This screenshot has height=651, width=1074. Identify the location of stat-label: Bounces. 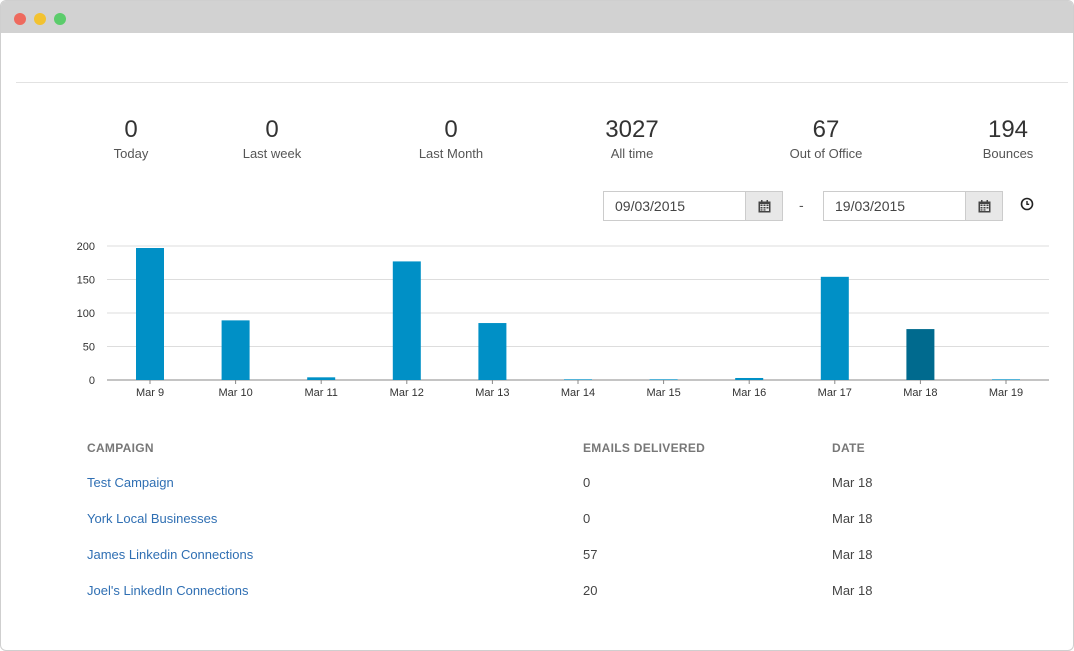
(1008, 153).